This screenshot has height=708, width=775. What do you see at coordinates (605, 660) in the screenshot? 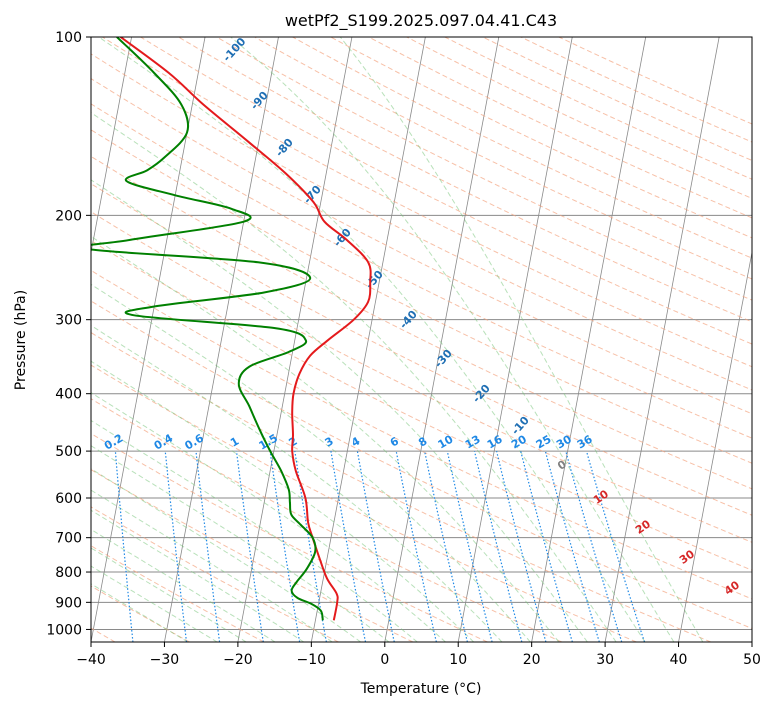
I see `x-tick-label: 30` at bounding box center [605, 660].